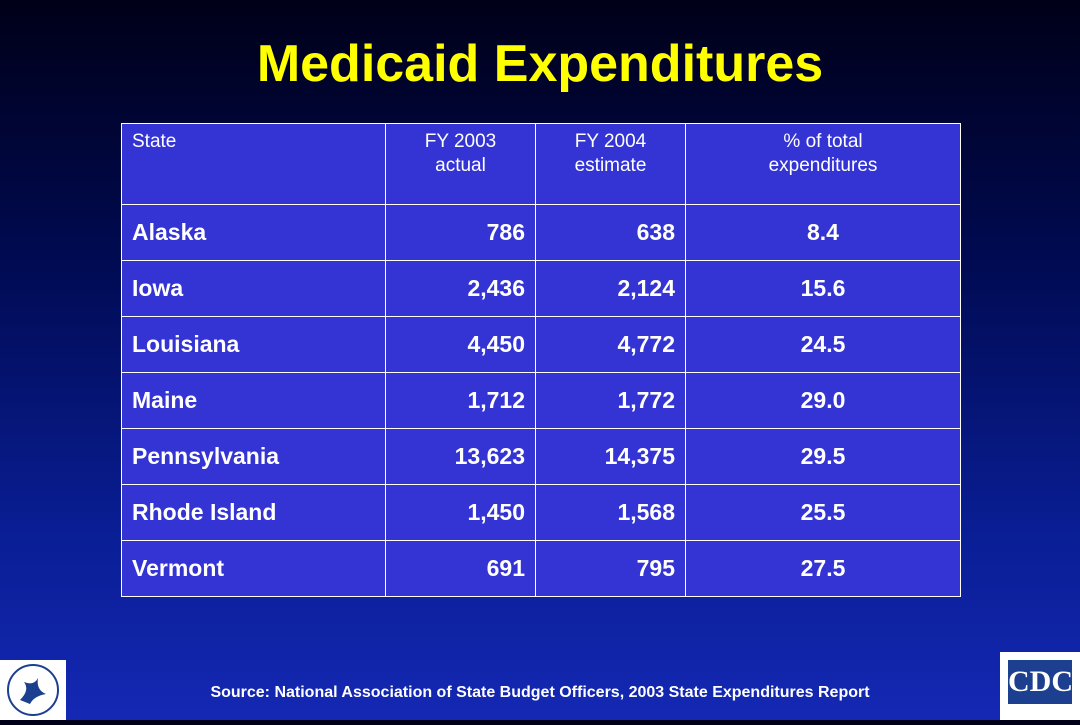  Describe the element at coordinates (460, 456) in the screenshot. I see `table-cell: 13,623` at that location.